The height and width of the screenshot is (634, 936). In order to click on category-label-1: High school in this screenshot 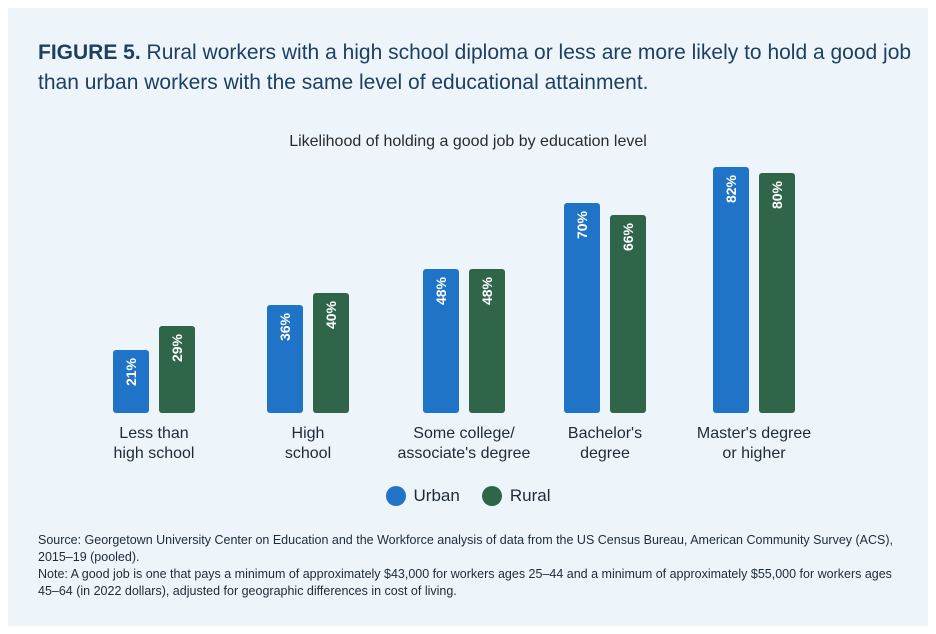, I will do `click(308, 443)`.